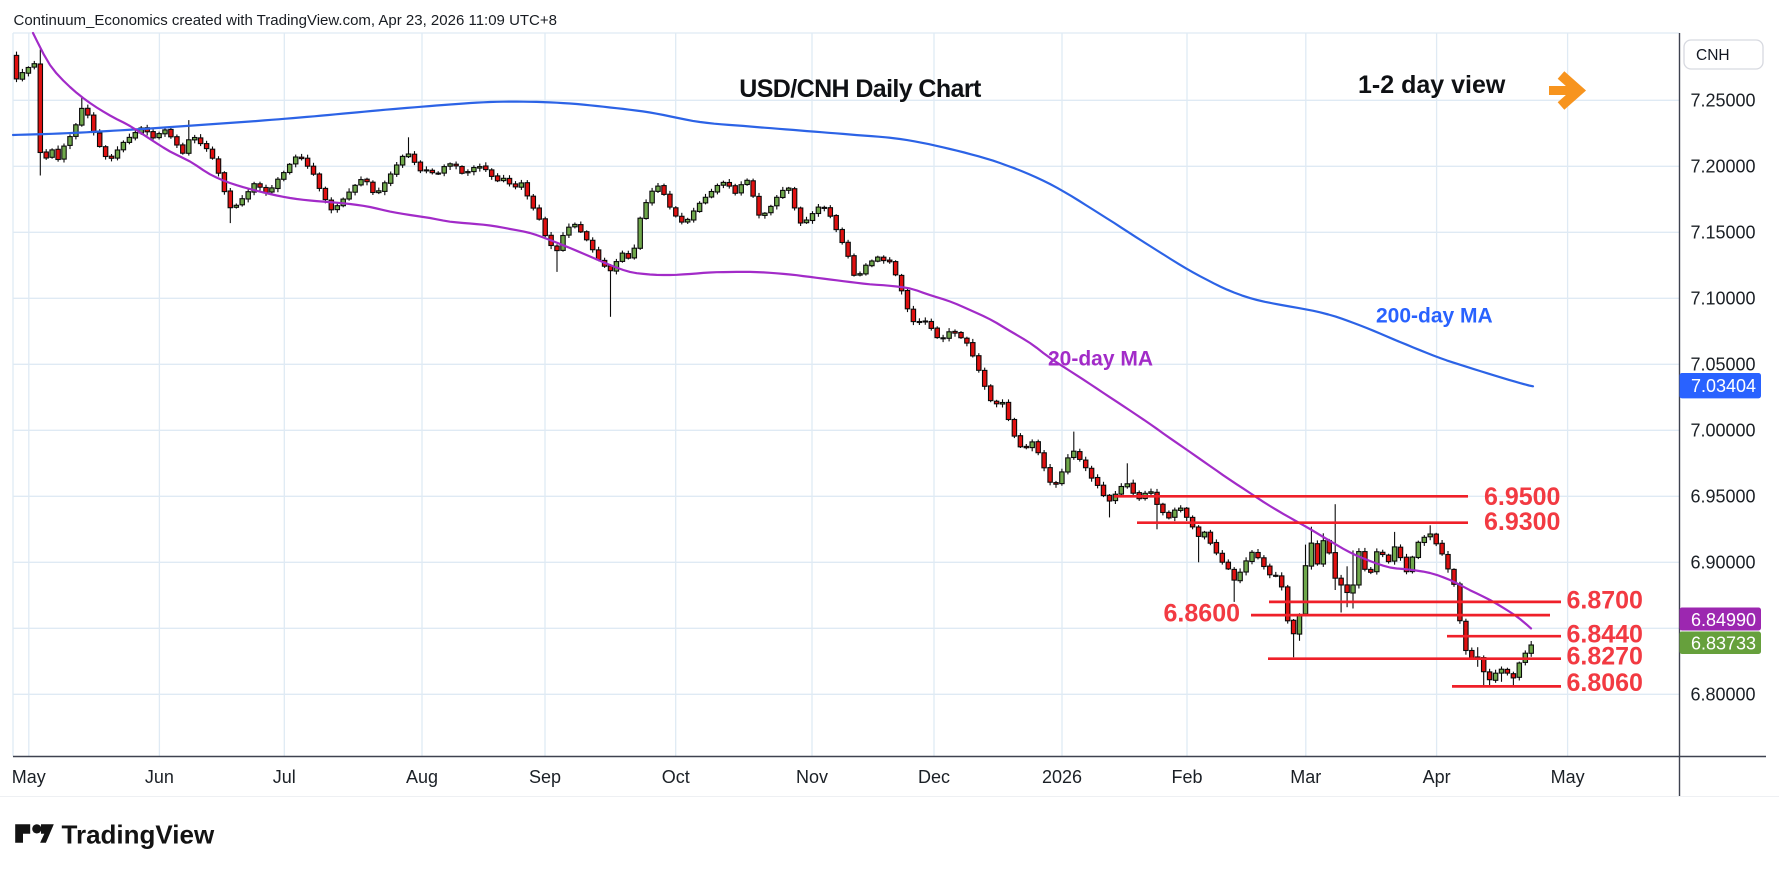  What do you see at coordinates (1723, 695) in the screenshot?
I see `svg-text: 6.80000` at bounding box center [1723, 695].